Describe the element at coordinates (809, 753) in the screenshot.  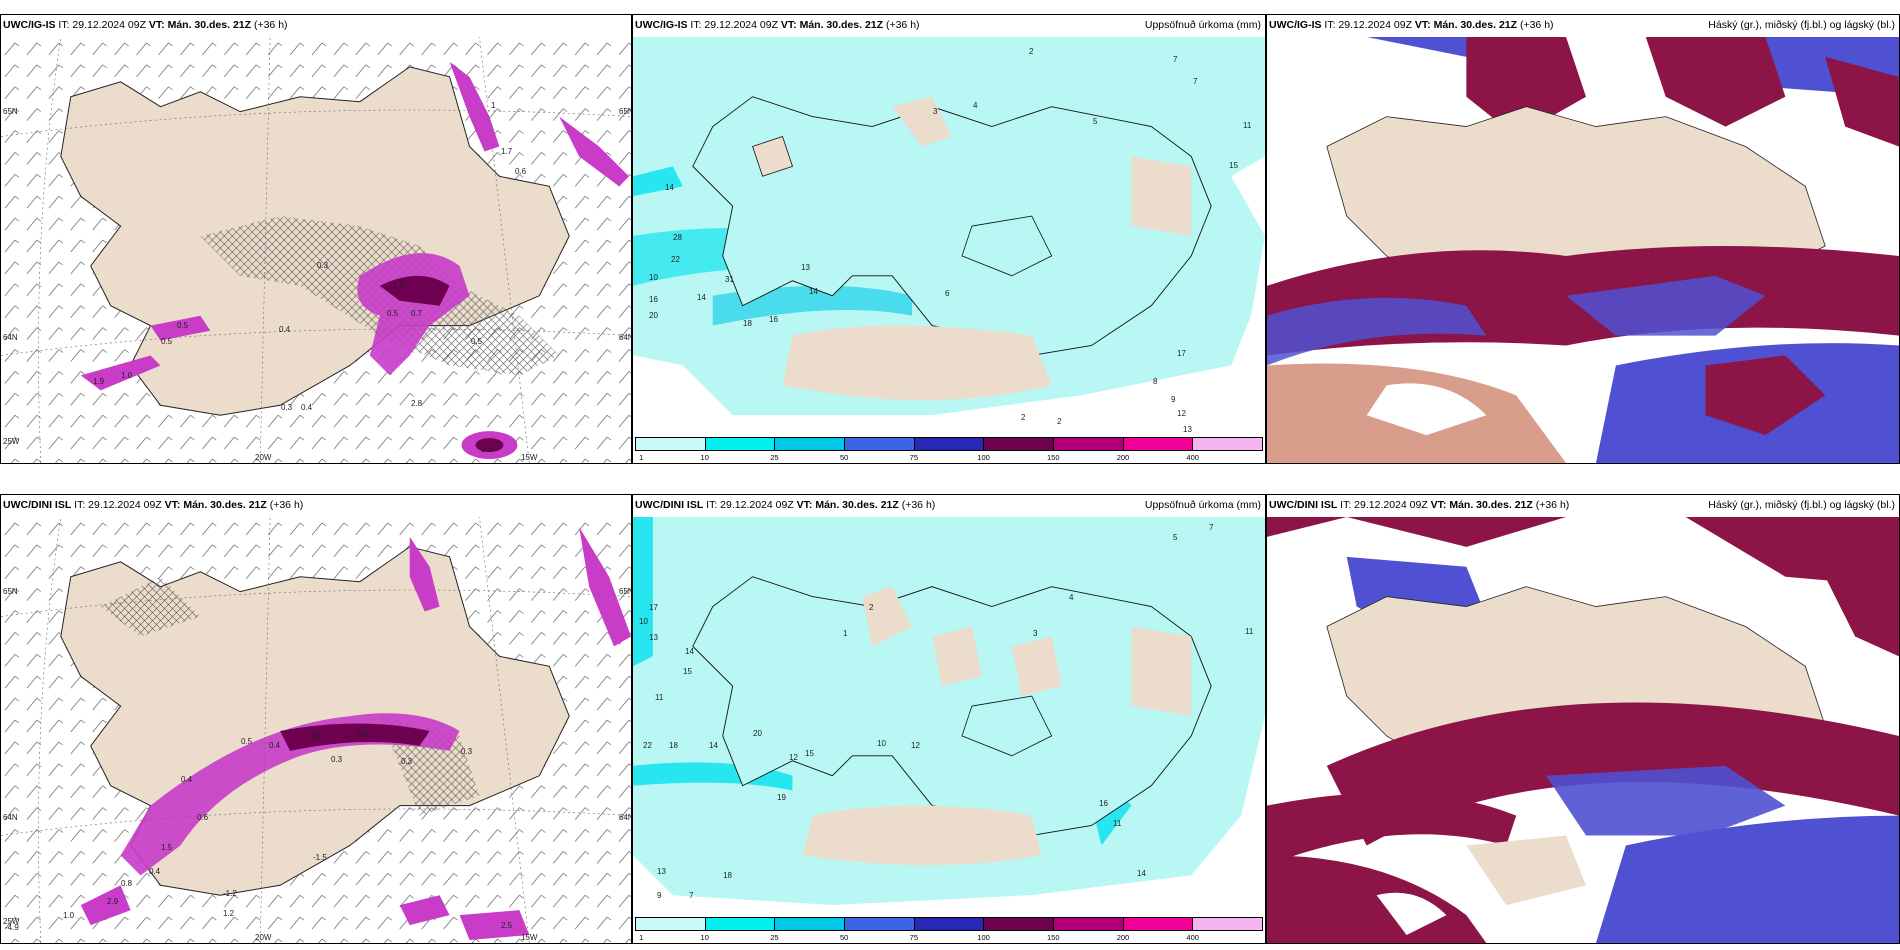
I see `precip-value: 15` at that location.